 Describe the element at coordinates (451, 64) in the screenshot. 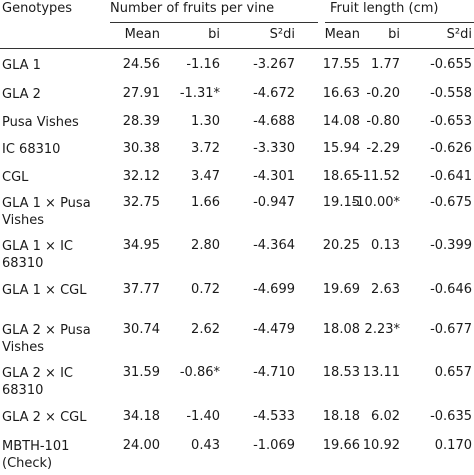

I see `cell-length-s2di: -0.655` at that location.